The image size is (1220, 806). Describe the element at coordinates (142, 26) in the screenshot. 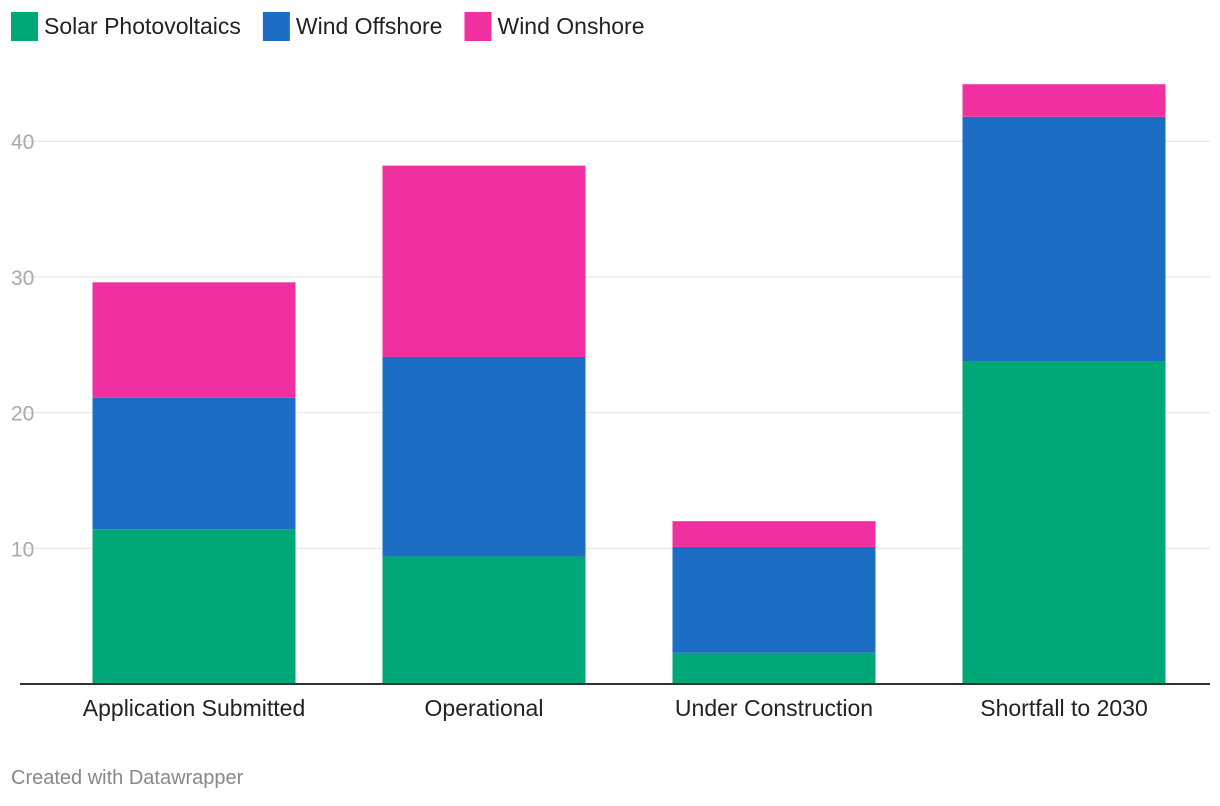

I see `legend-label: Solar Photovoltaics` at that location.